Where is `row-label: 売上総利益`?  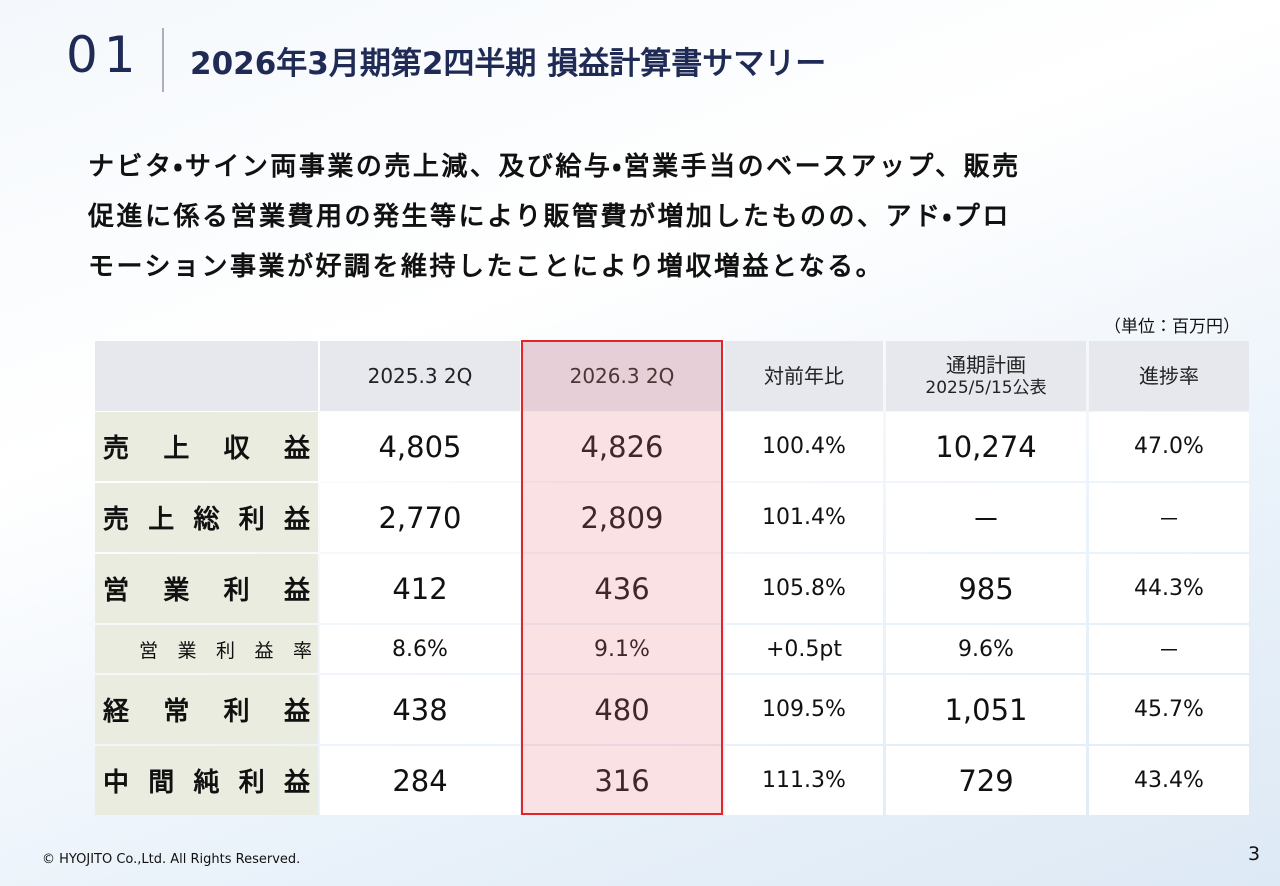
row-label: 売上総利益 is located at coordinates (206, 517).